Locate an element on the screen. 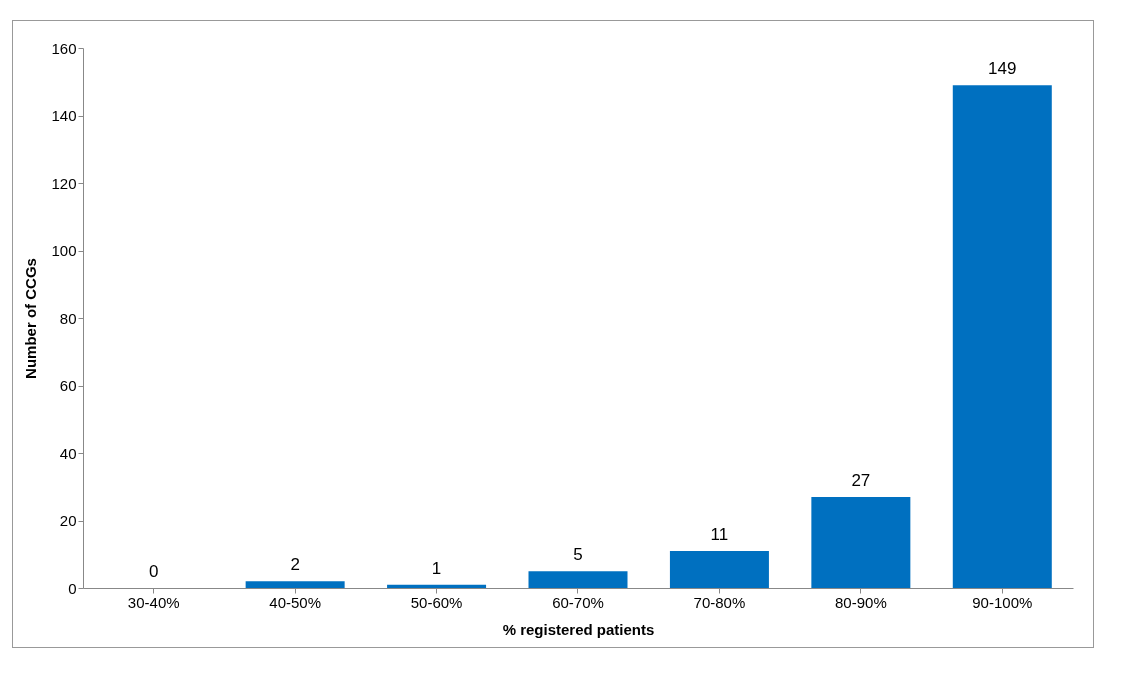  y-tick-label: 140 is located at coordinates (64, 115).